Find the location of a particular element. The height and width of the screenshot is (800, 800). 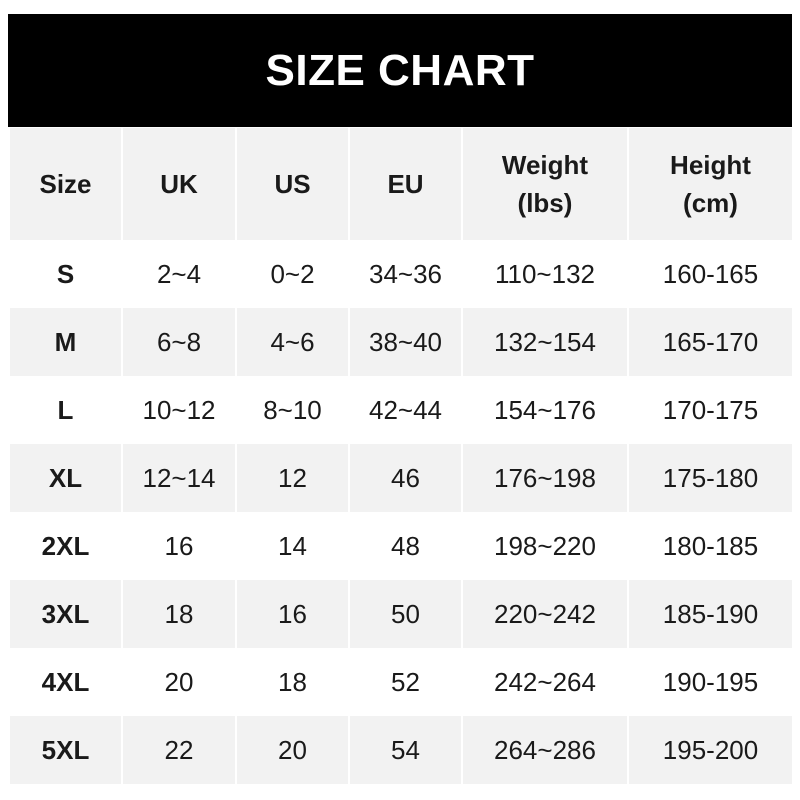

column-header-weight: Weight (lbs) is located at coordinates (545, 184).